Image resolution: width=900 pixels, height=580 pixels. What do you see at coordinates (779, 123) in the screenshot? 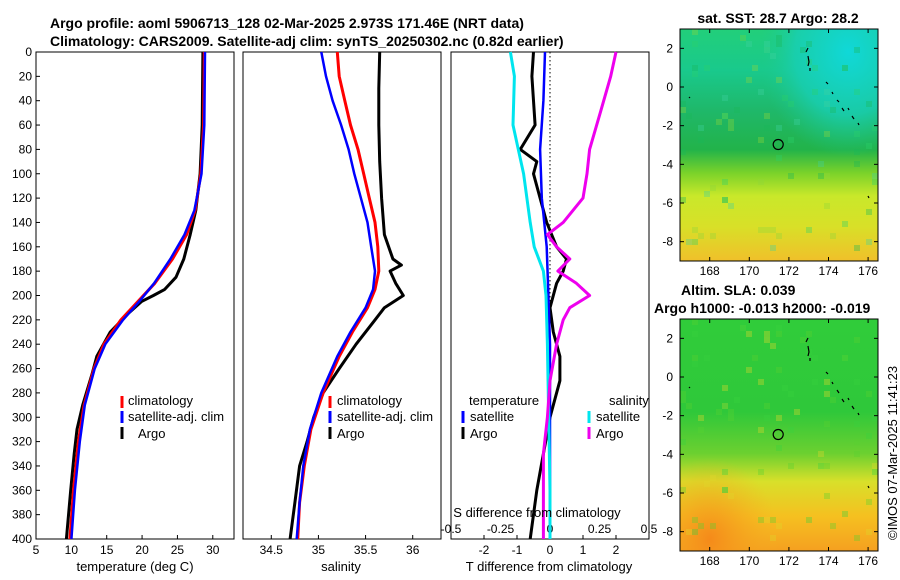
I see `sst-map-islands` at bounding box center [779, 123].